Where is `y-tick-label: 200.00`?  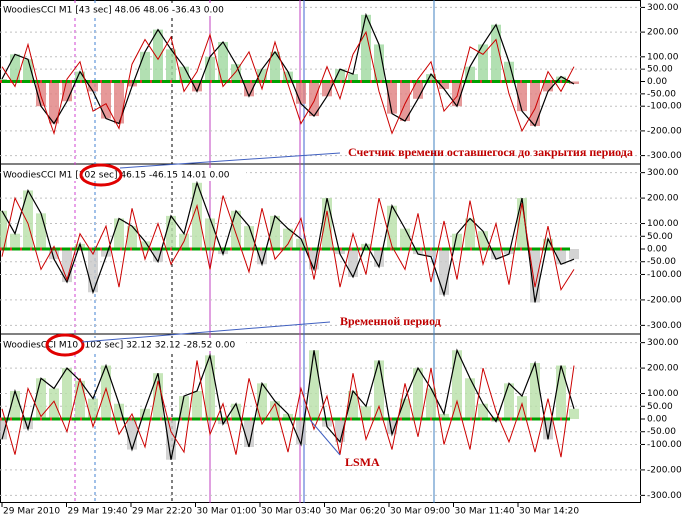
y-tick-label: 200.00 is located at coordinates (663, 369).